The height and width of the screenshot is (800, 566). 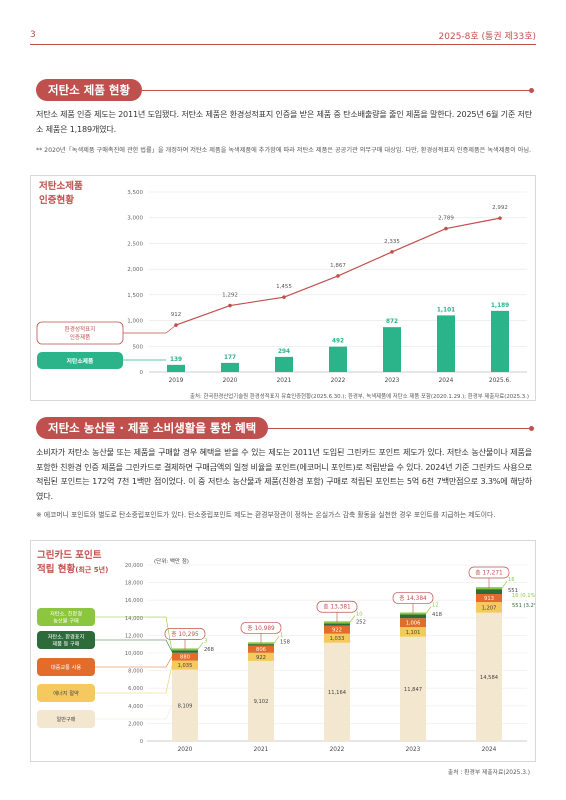 I want to click on segment-data-label: 418, so click(x=437, y=615).